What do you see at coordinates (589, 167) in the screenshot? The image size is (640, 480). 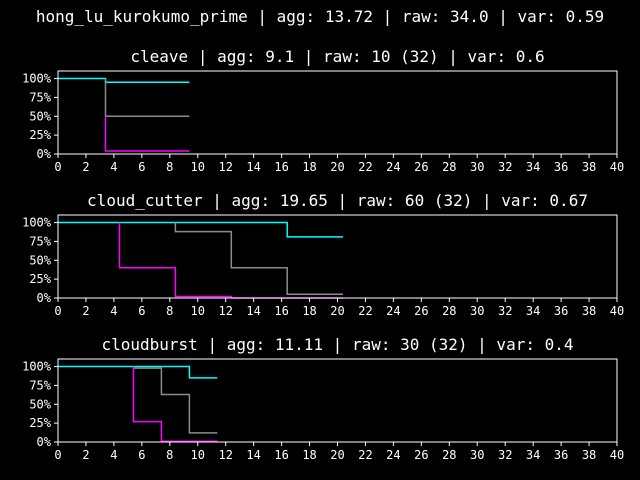 I see `panel-1-xtick-label: 38` at bounding box center [589, 167].